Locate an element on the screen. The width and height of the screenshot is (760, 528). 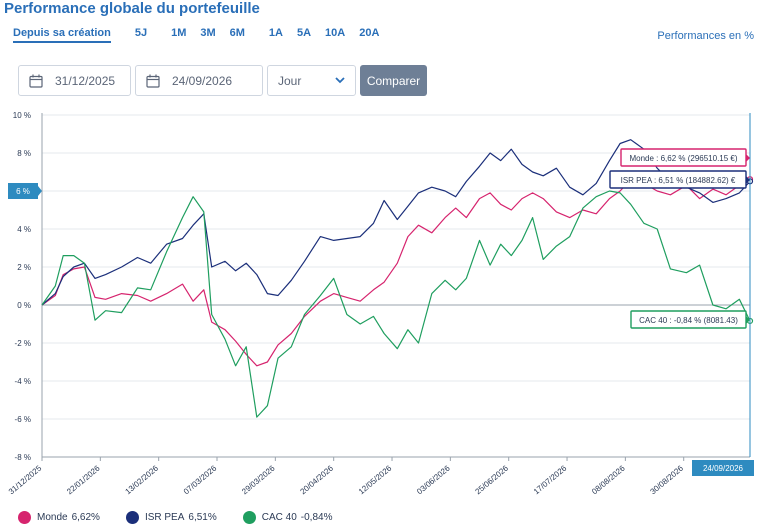
y-marker-label: 6 % is located at coordinates (23, 191).